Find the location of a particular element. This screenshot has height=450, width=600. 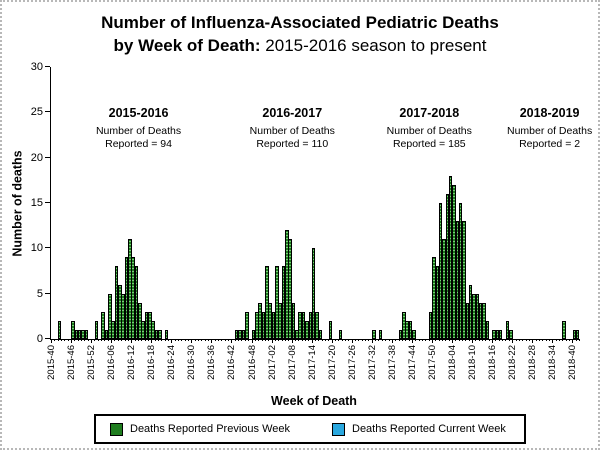

x-axis-tick-label: 2015-52 is located at coordinates (92, 362).